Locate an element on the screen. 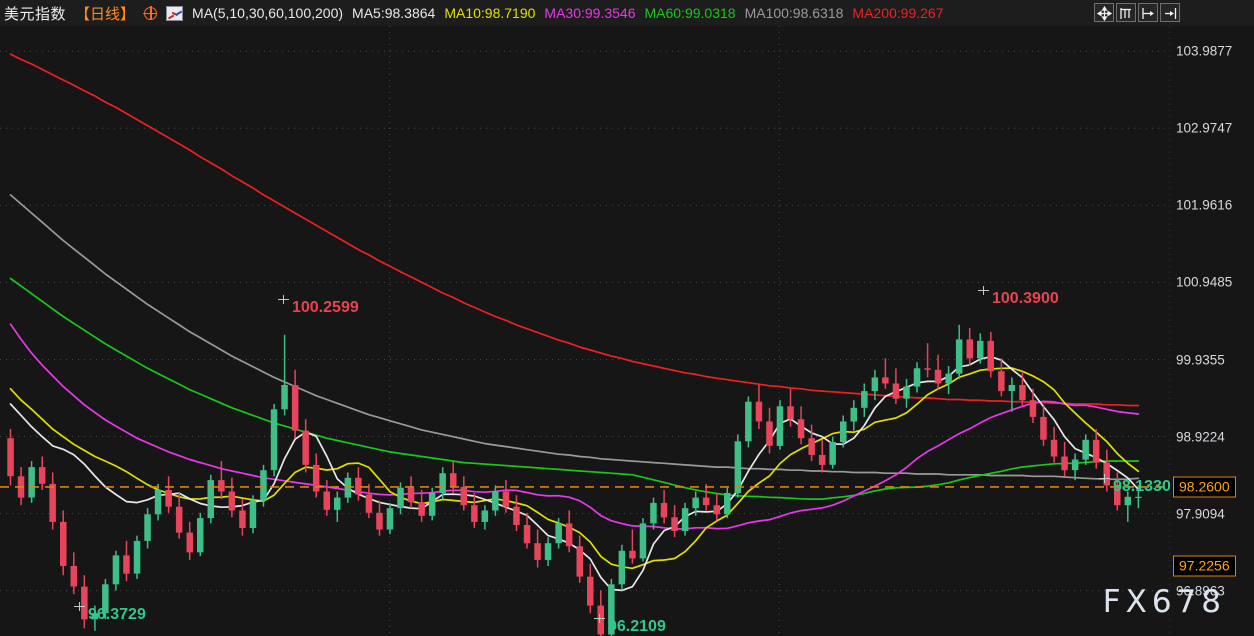 This screenshot has width=1254, height=636. ma-config-label: MA(5,10,30,60,100,200) is located at coordinates (268, 13).